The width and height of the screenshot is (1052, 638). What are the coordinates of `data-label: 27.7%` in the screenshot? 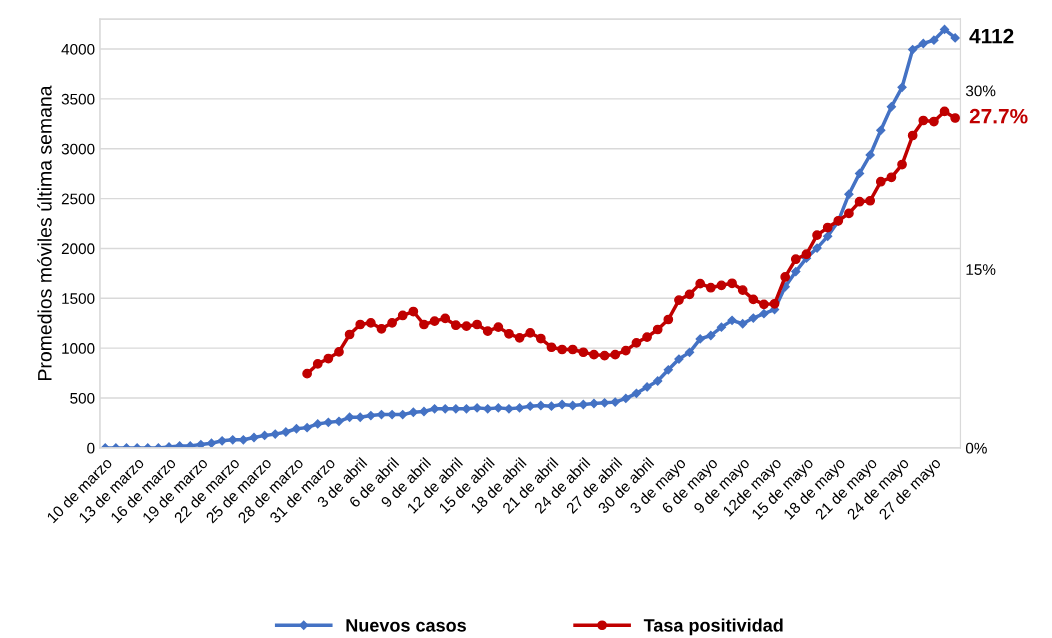 It's located at (998, 116).